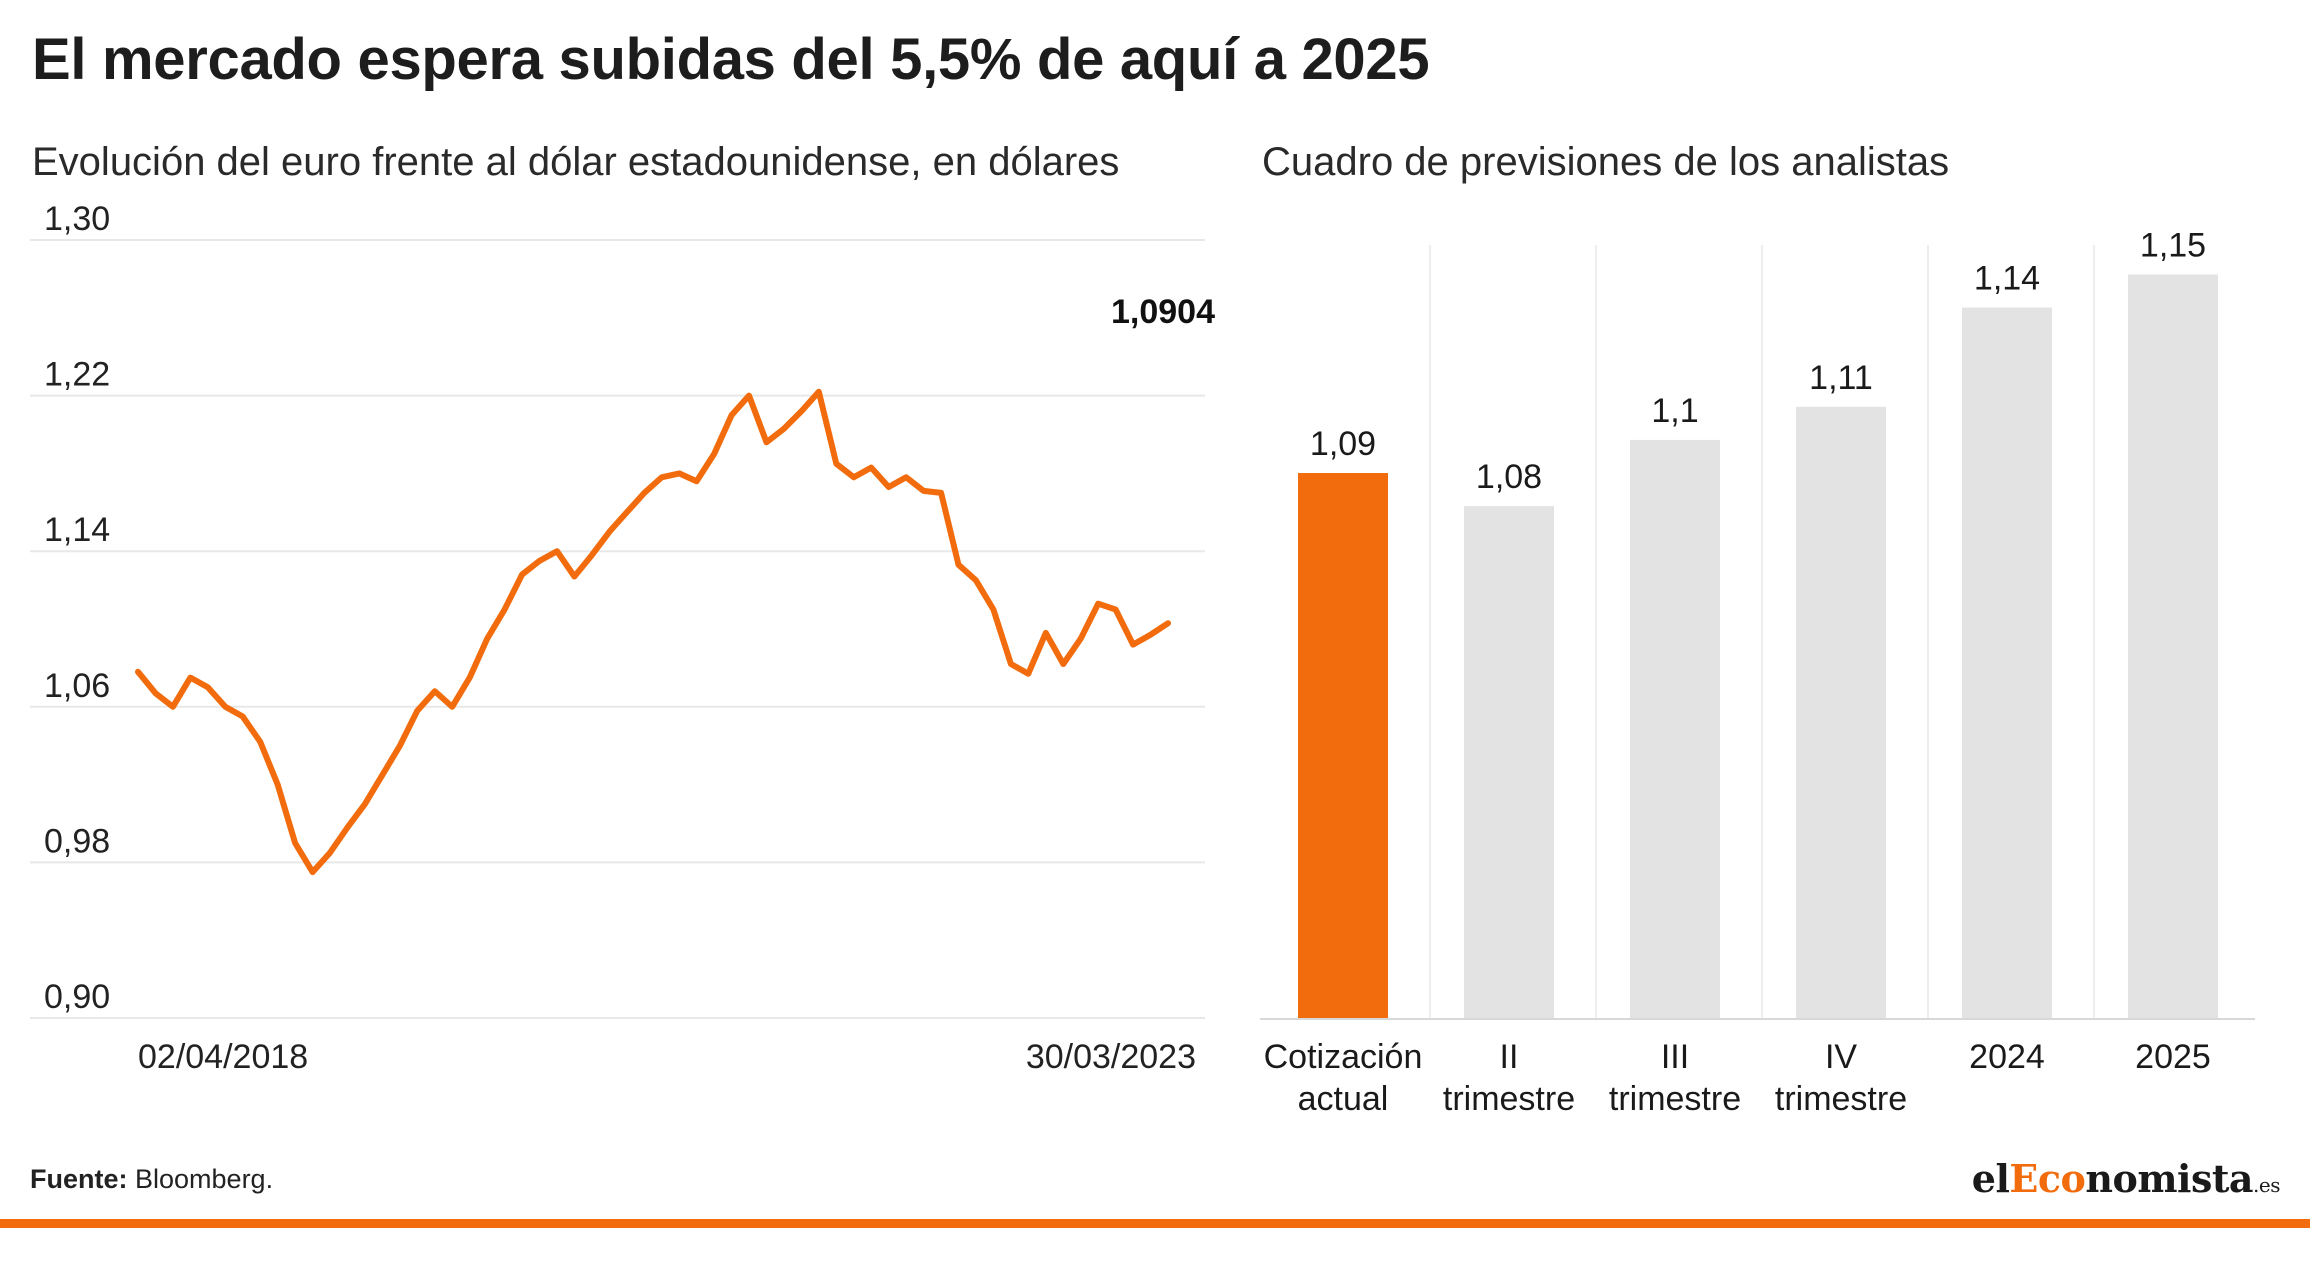 This screenshot has width=2310, height=1269. What do you see at coordinates (2047, 1178) in the screenshot?
I see `logo-accent: Eco` at bounding box center [2047, 1178].